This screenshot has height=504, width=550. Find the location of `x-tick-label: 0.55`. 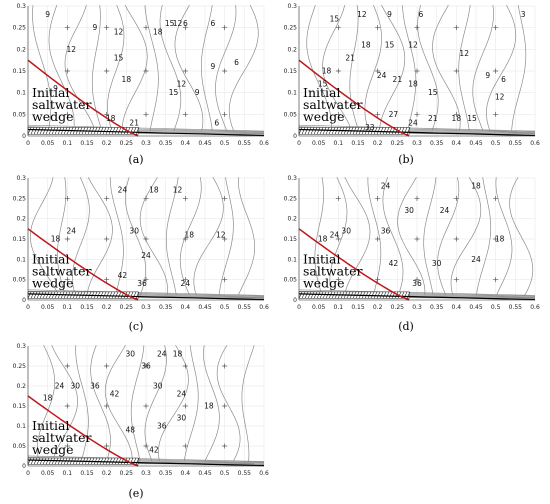

x-tick-label: 0.55 is located at coordinates (516, 307).